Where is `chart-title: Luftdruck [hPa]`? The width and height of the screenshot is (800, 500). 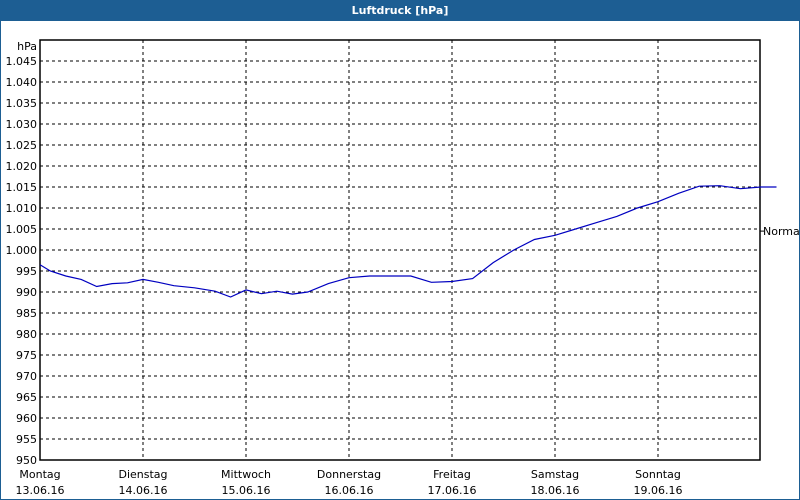 chart-title: Luftdruck [hPa] is located at coordinates (400, 11).